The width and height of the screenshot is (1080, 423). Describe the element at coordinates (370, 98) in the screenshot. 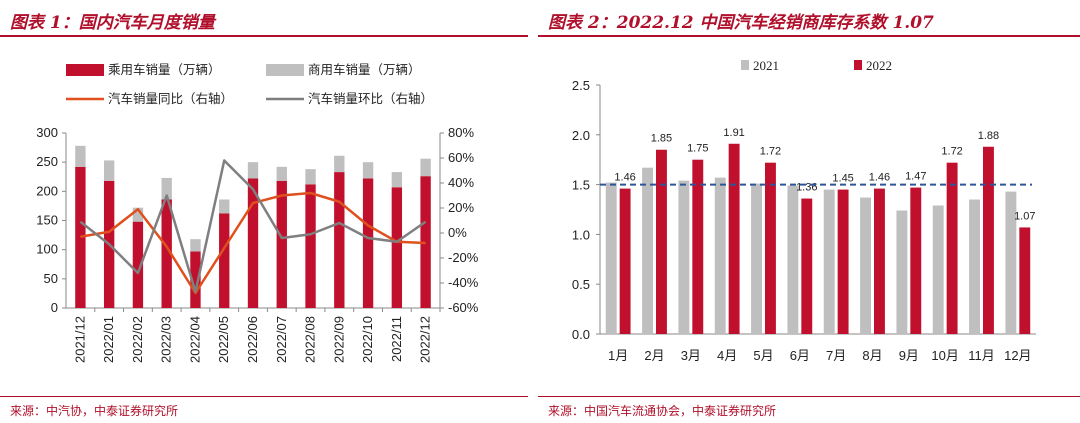

I see `legend-label-4: 汽车销量环比（右轴）` at that location.